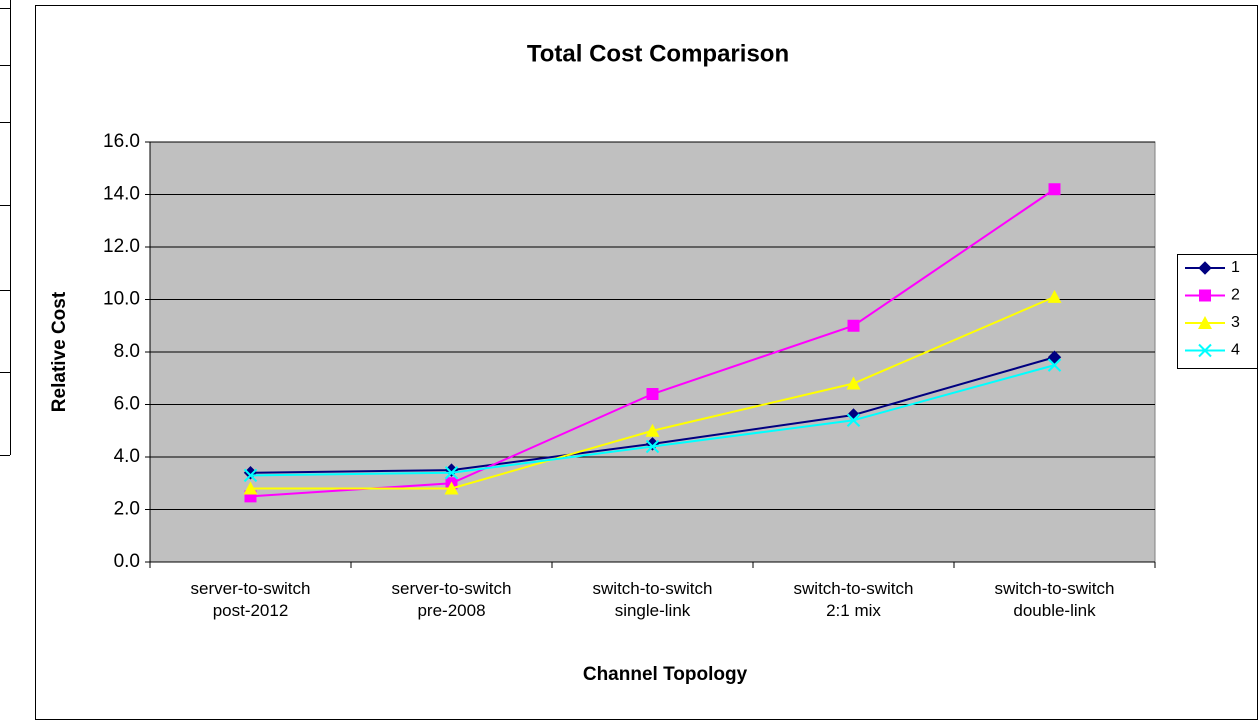  Describe the element at coordinates (853, 599) in the screenshot. I see `x-tick-label: switch-to-switch 2:1 mix` at that location.